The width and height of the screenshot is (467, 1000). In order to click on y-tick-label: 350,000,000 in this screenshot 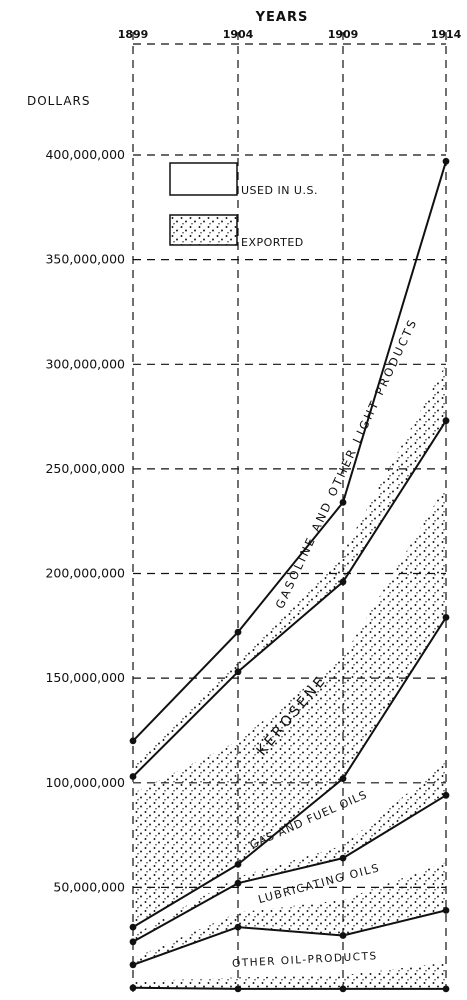, I will do `click(85, 259)`.